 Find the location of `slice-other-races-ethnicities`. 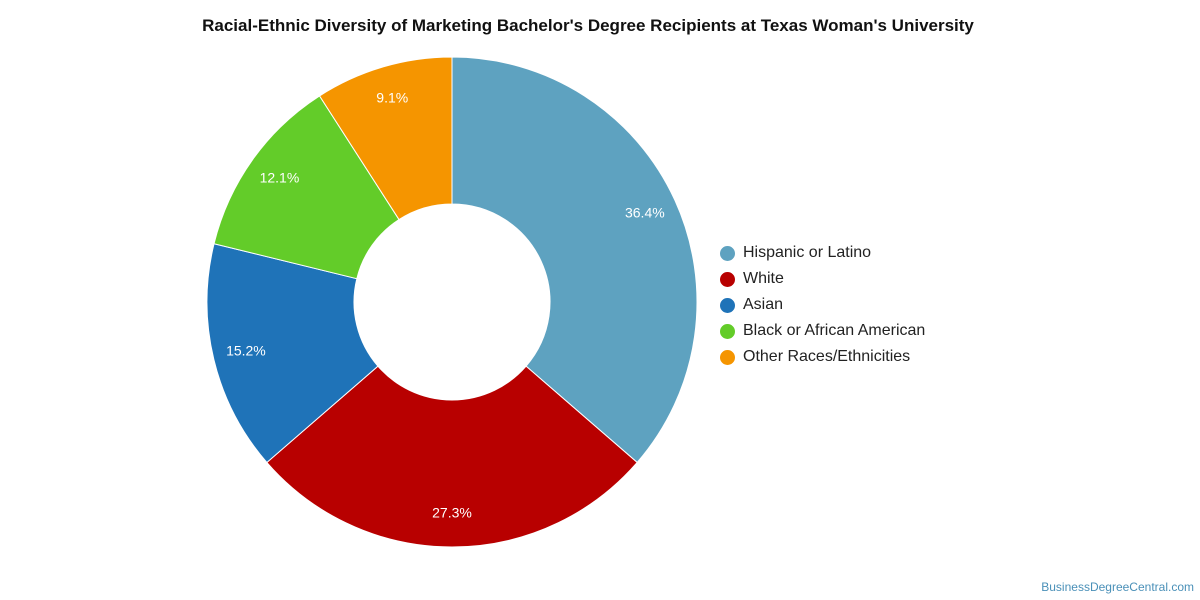

slice-other-races-ethnicities is located at coordinates (385, 138).